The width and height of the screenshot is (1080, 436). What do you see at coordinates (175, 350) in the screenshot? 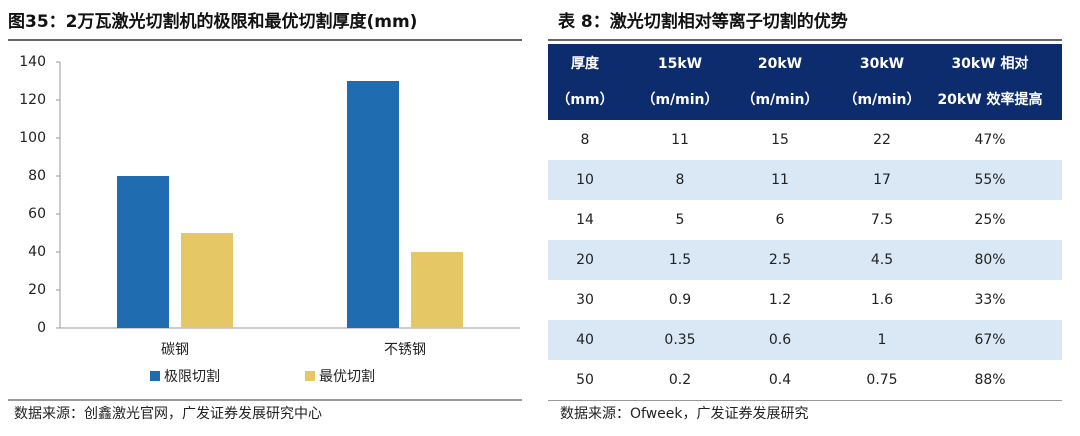
I see `x-tick-label: 碳钢` at bounding box center [175, 350].